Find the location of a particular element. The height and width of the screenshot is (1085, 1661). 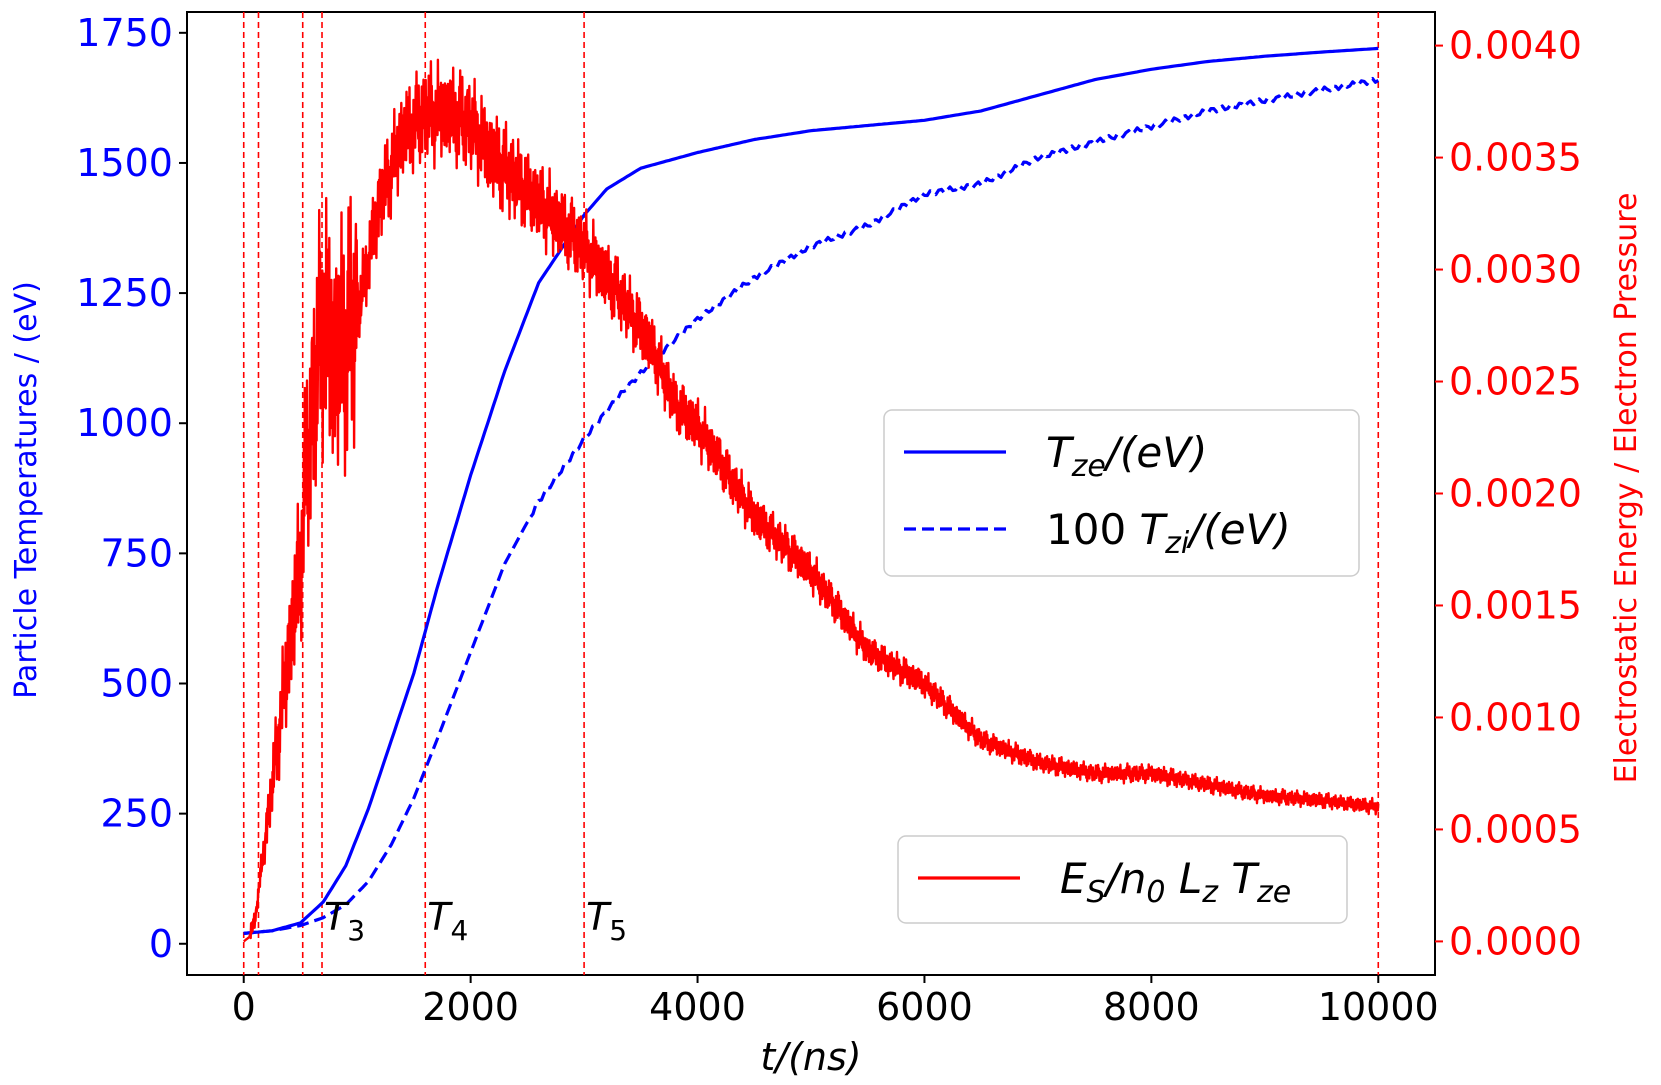

marker-label-5: T5 is located at coordinates (606, 921).